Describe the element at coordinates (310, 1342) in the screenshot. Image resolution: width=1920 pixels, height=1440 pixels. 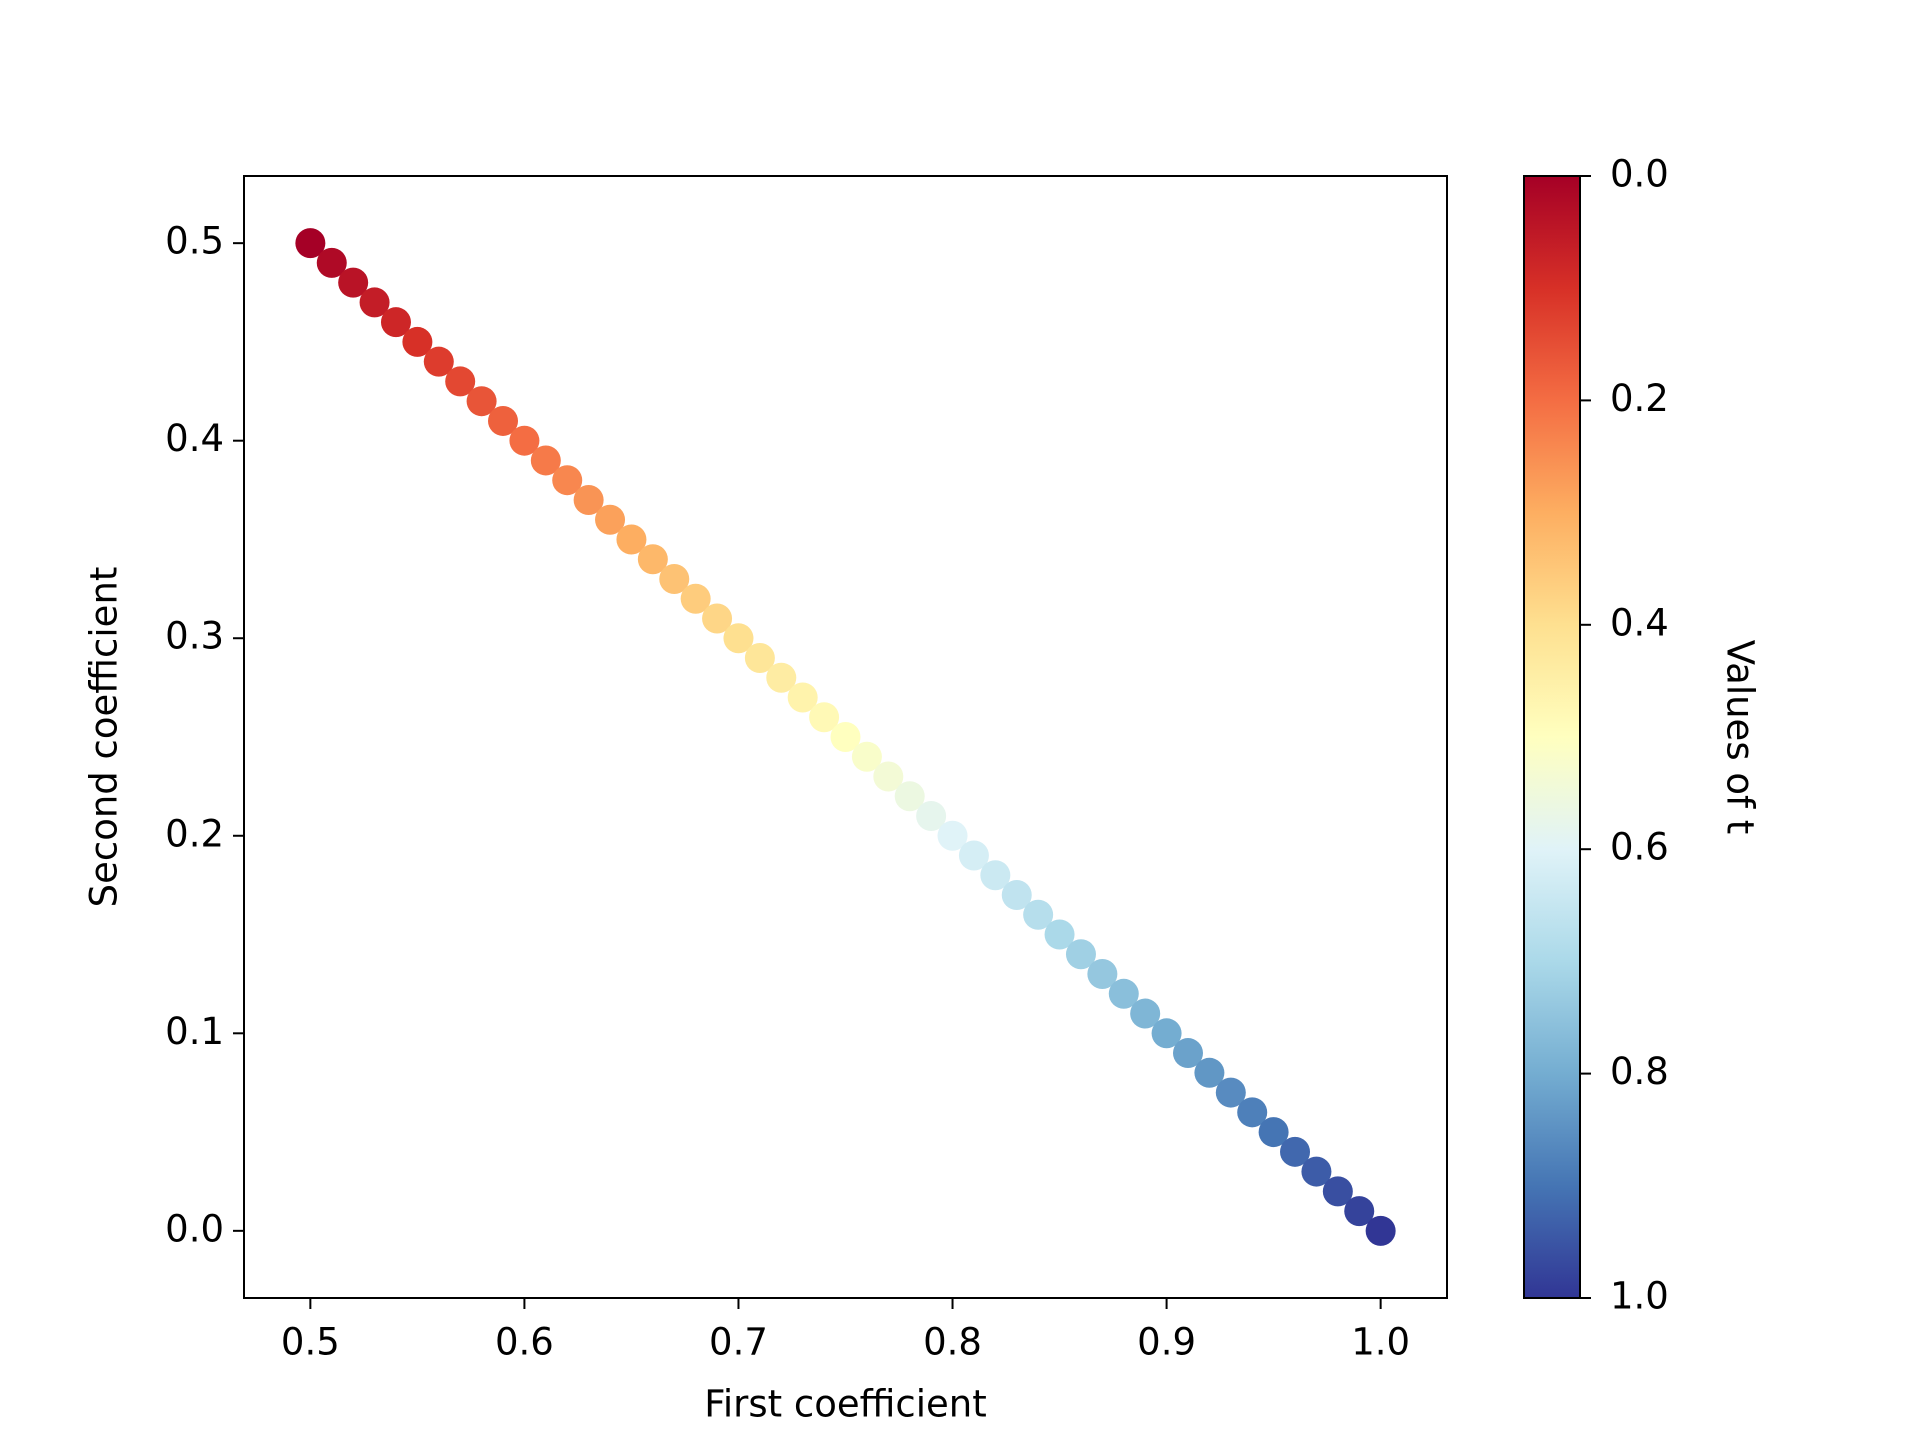
I see `x-tick-label: 0.5` at that location.